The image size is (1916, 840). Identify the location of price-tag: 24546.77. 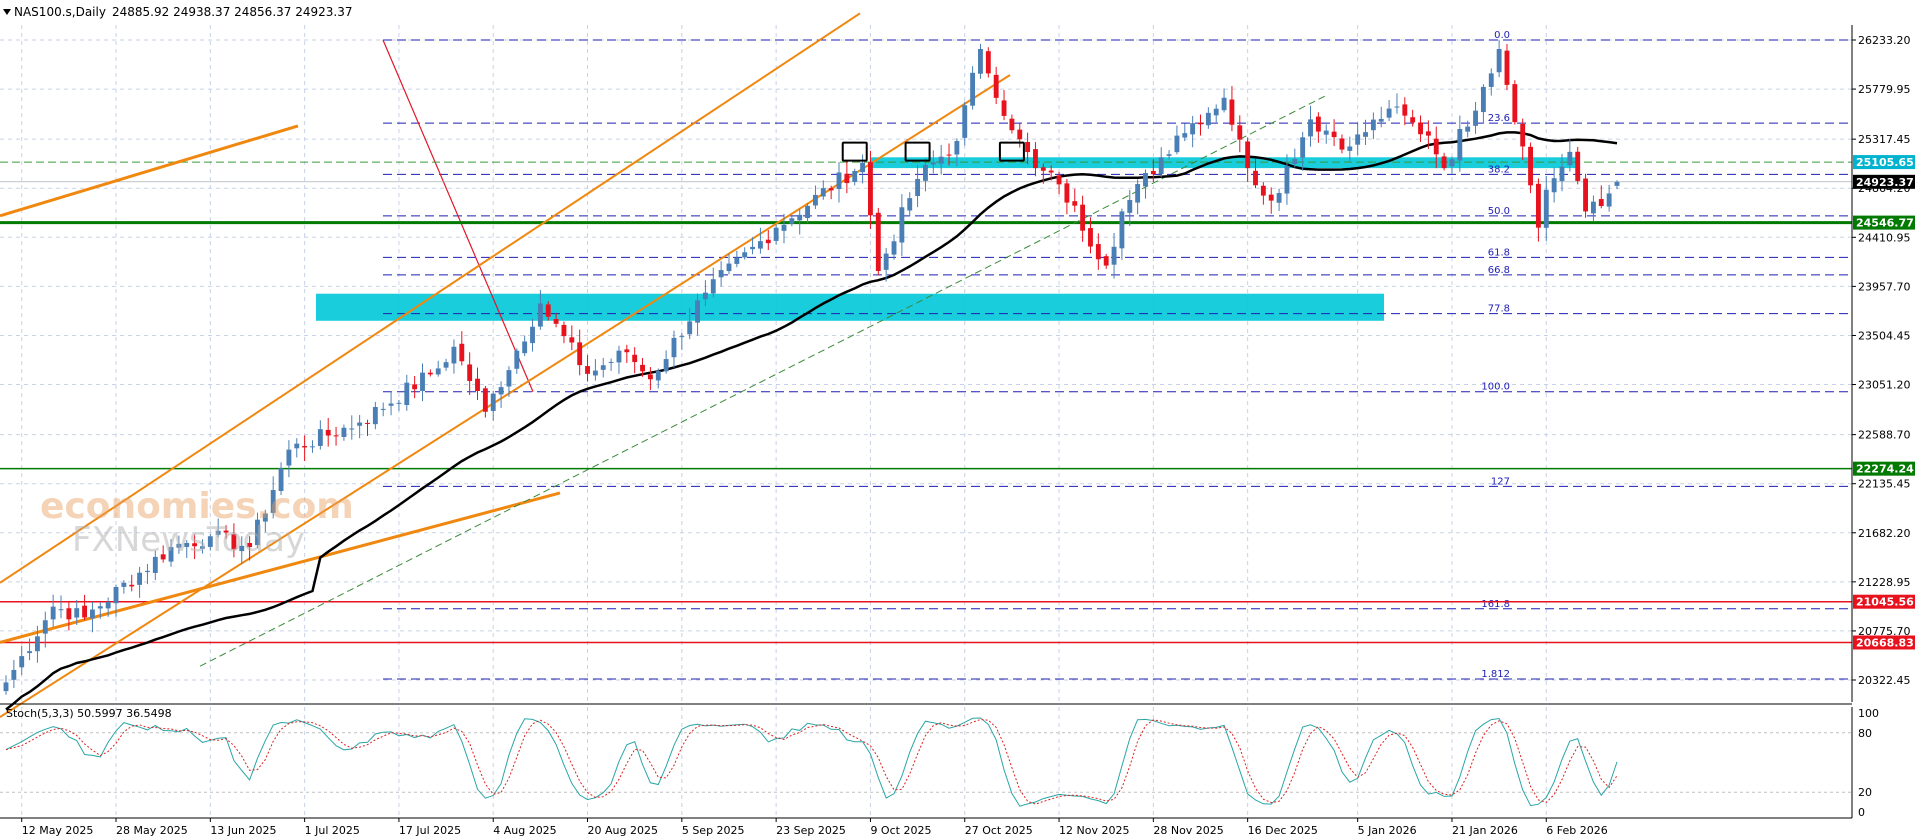
(1884, 222).